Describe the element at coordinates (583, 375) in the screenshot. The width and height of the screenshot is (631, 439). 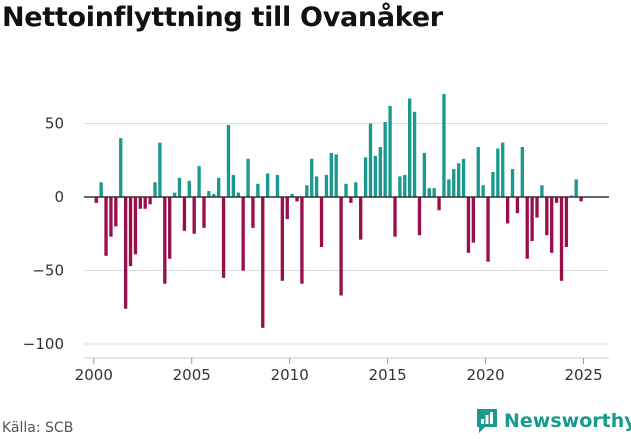
I see `x-tick-label: 2025` at that location.